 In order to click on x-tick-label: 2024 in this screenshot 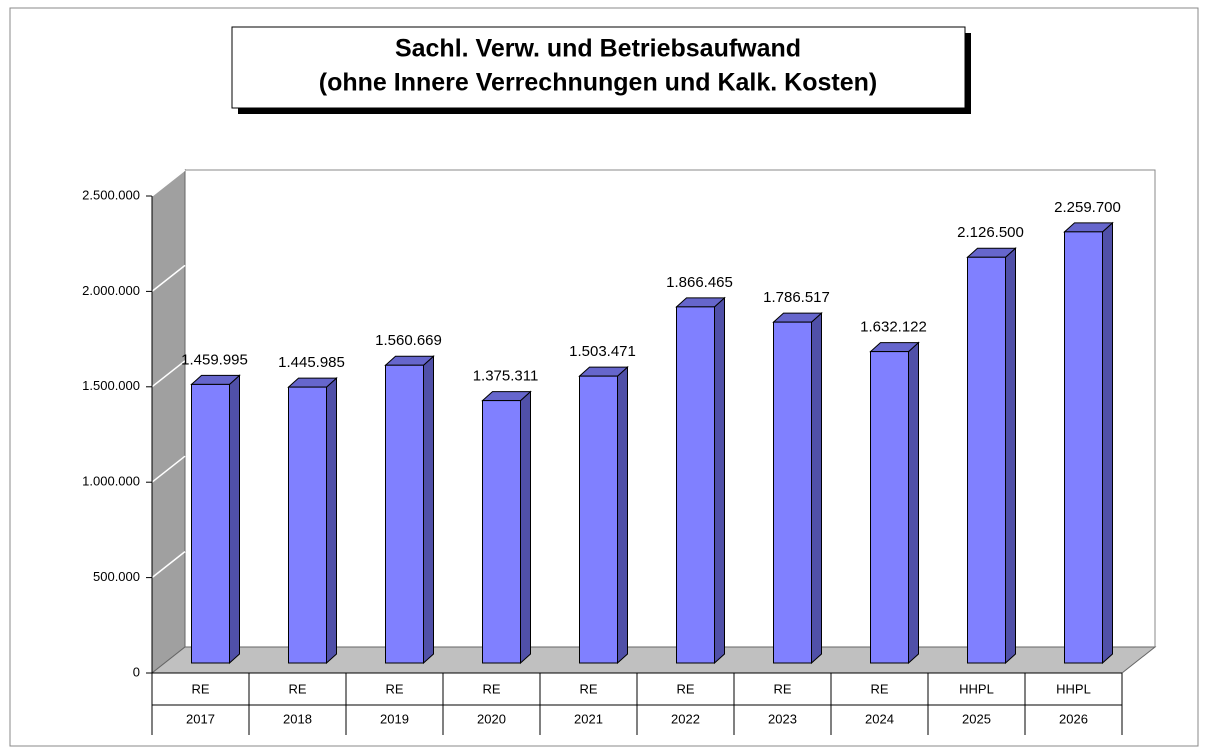, I will do `click(879, 718)`.